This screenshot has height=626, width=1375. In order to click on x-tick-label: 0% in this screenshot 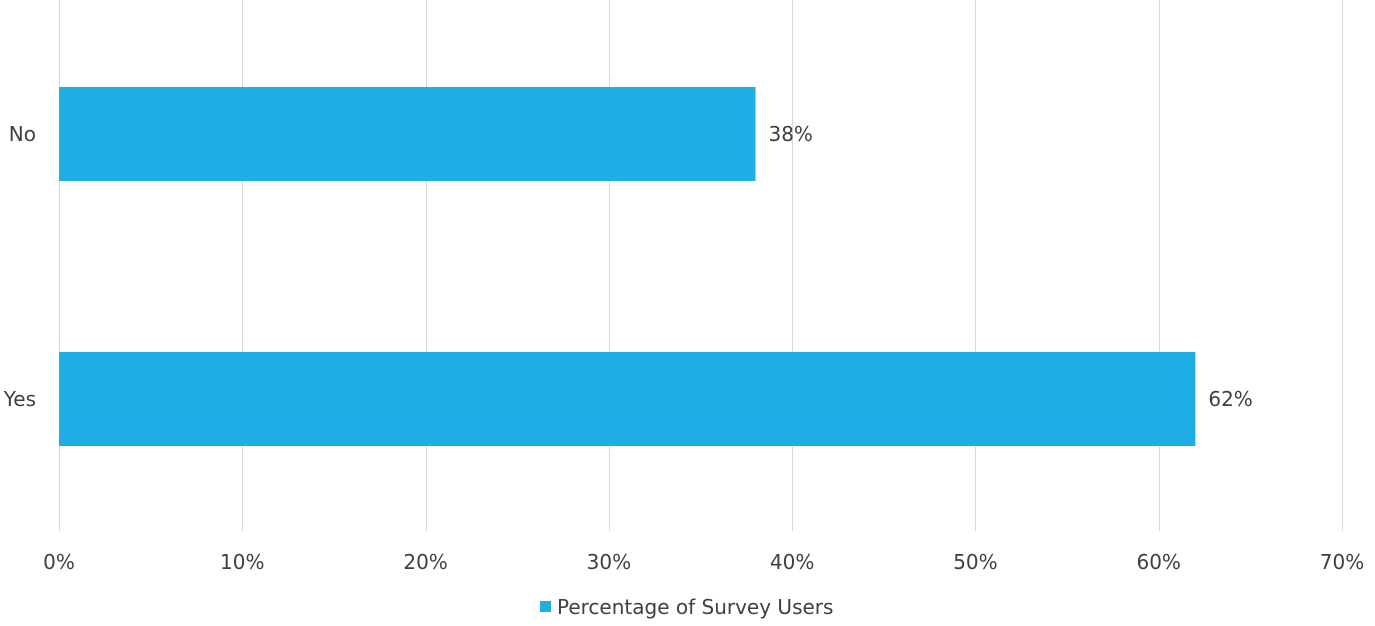, I will do `click(59, 562)`.